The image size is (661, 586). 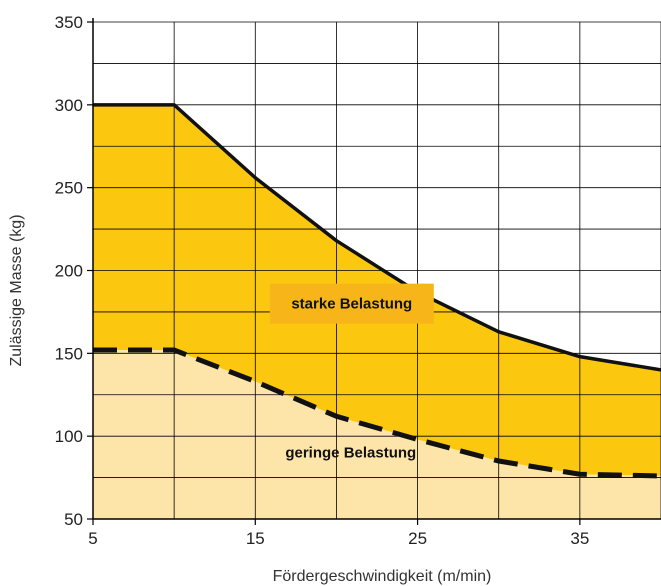 I want to click on label-starke-belastung: starke Belastung, so click(x=351, y=304).